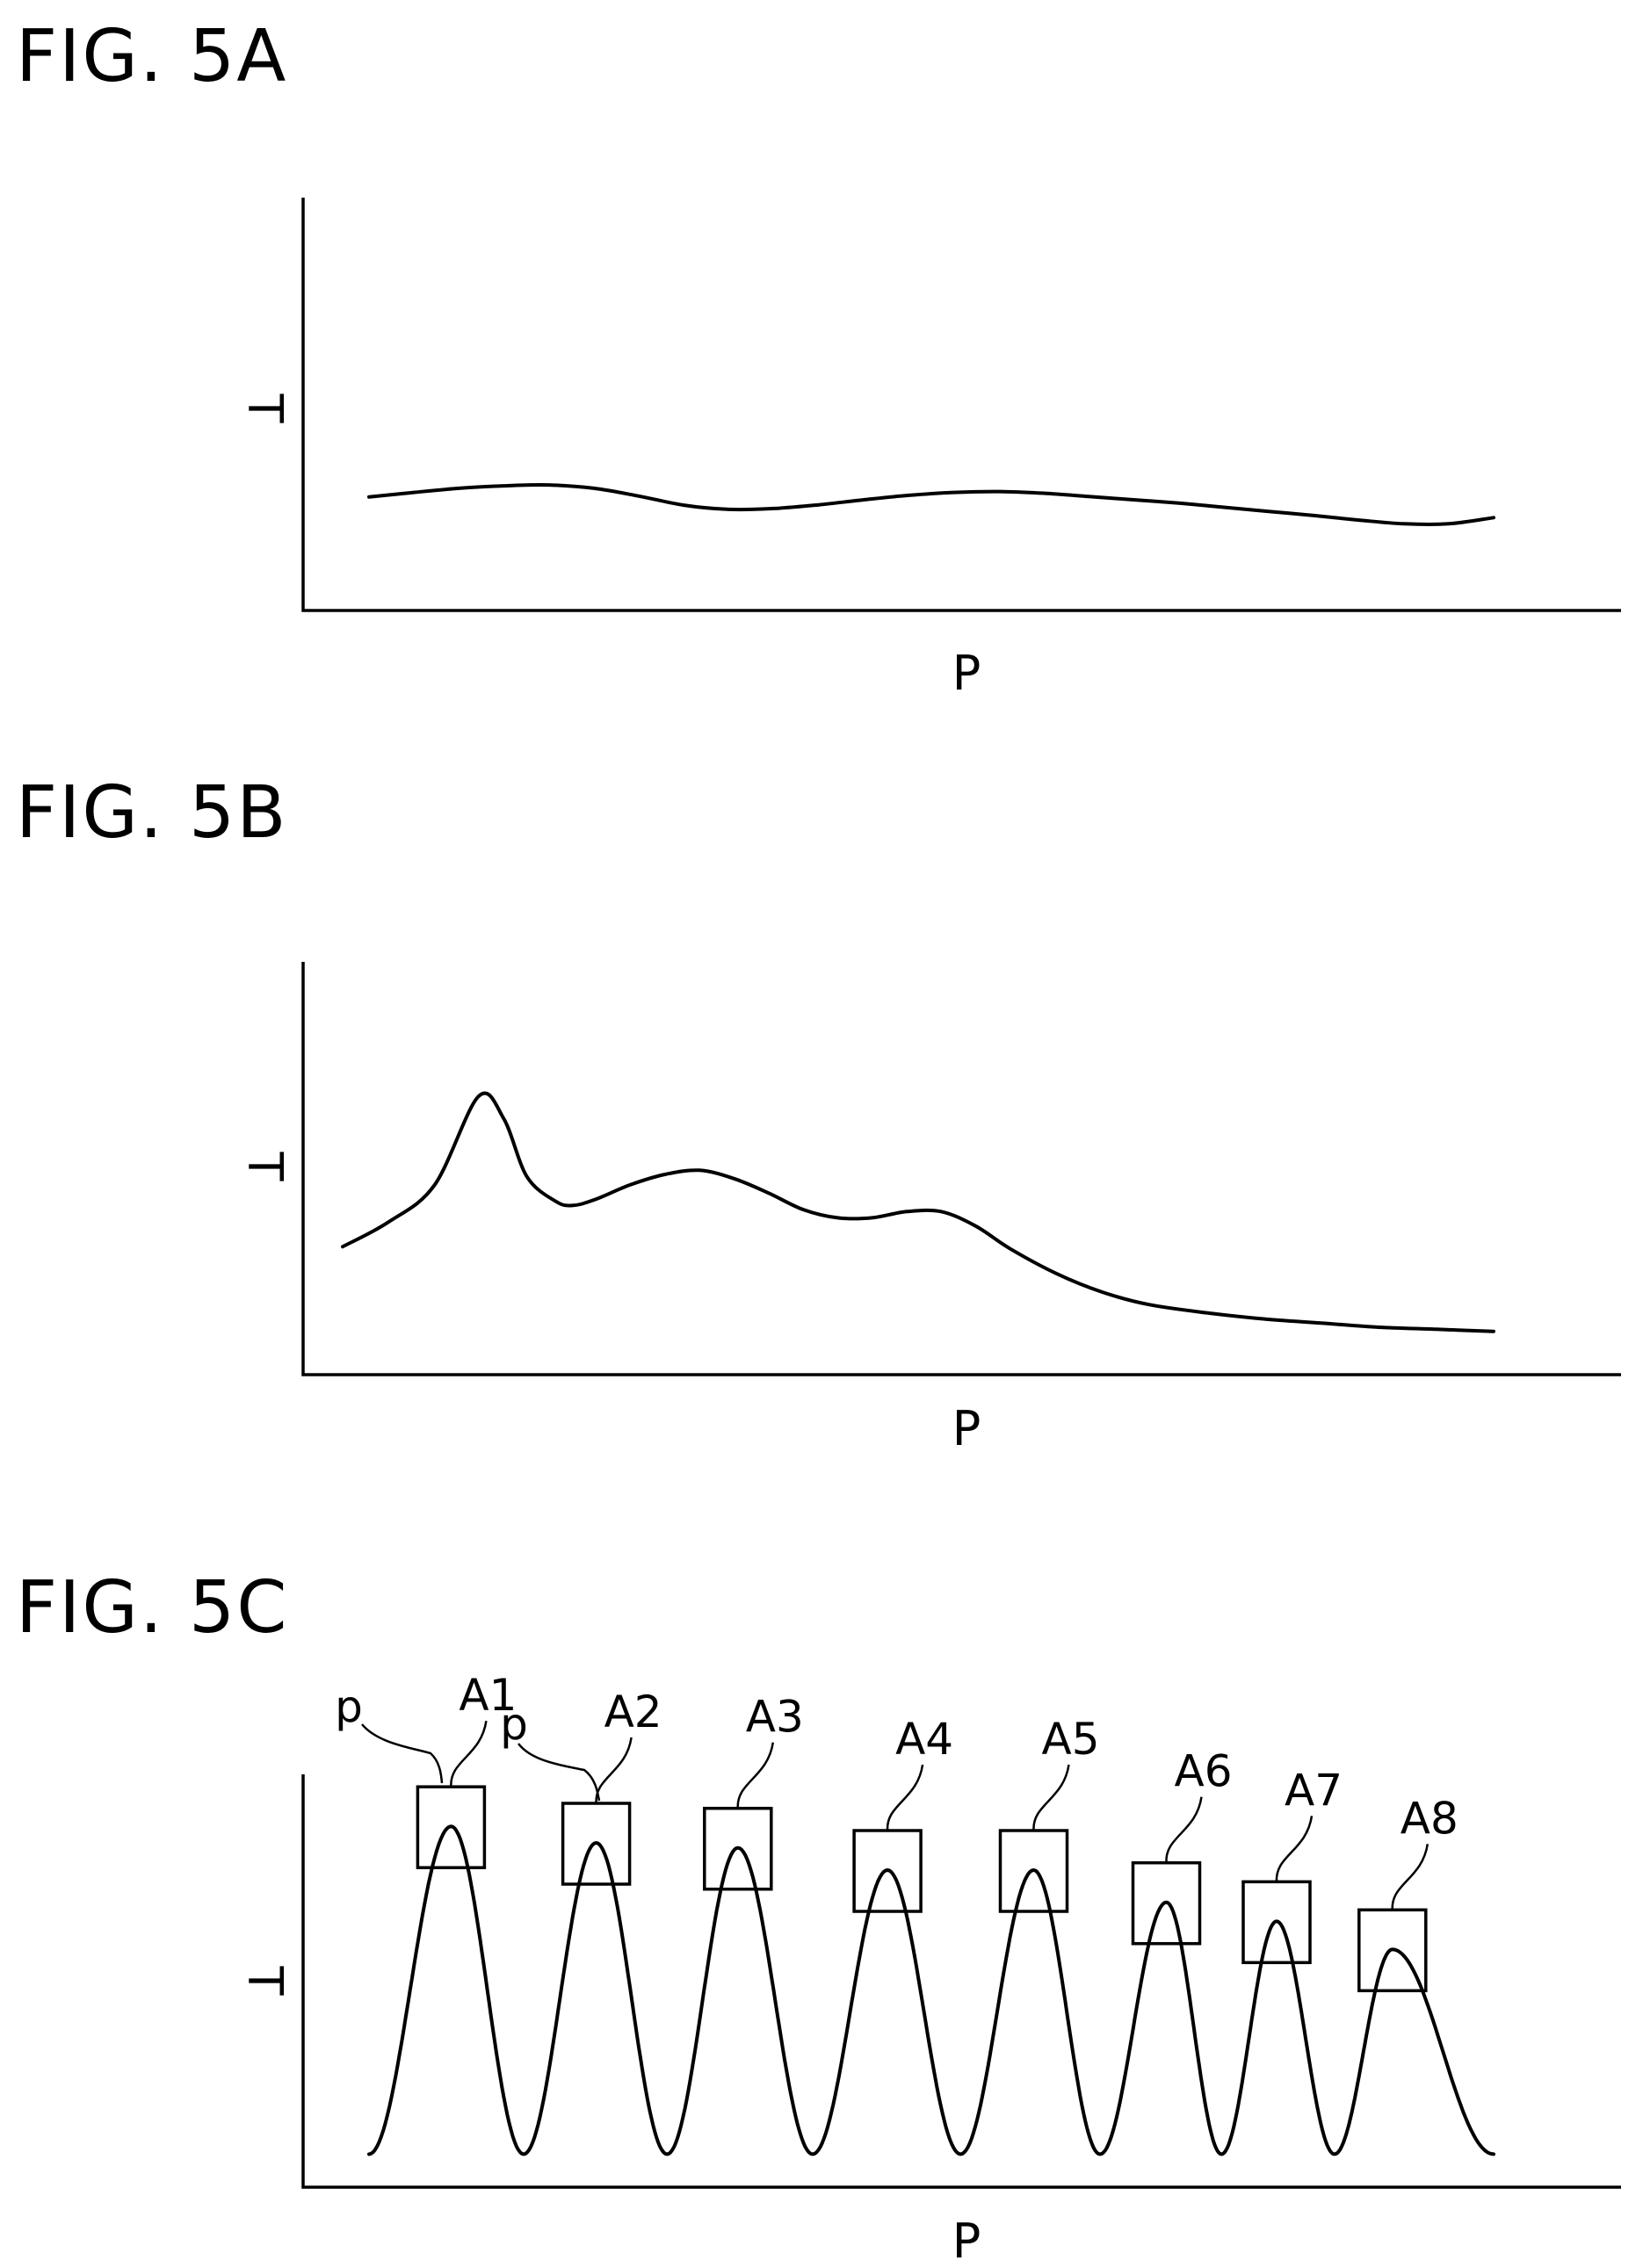 This screenshot has width=1643, height=2268. What do you see at coordinates (1203, 1772) in the screenshot?
I see `peak-label-a6: A6` at bounding box center [1203, 1772].